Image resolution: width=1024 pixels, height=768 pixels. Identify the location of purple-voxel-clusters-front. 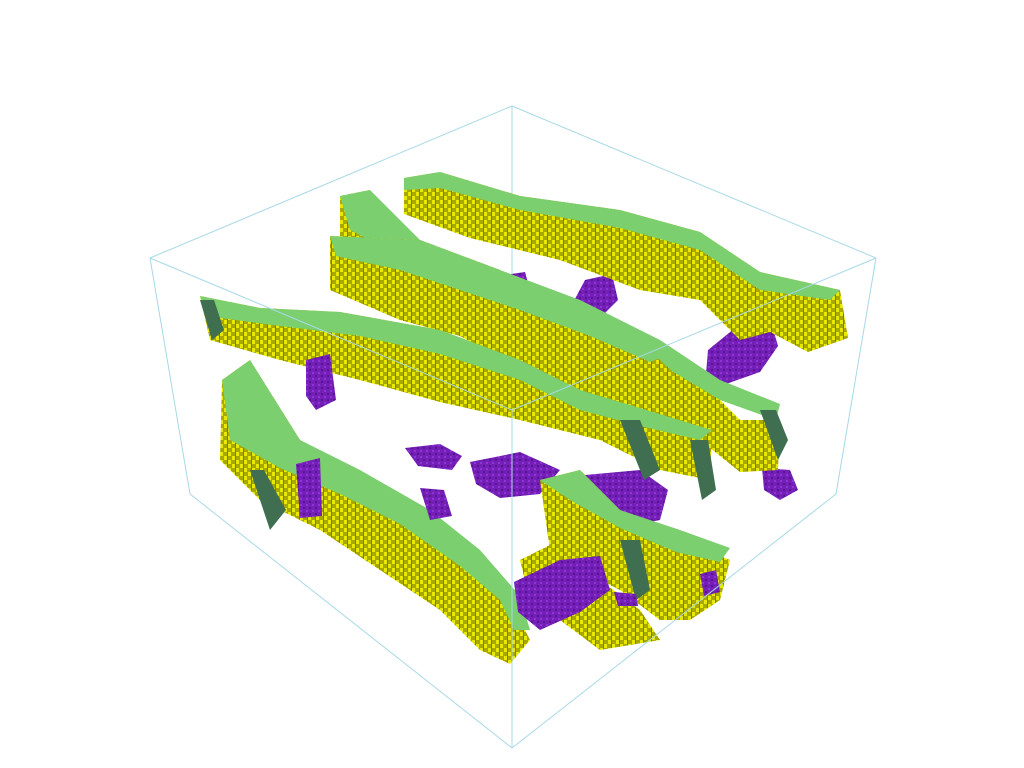
(508, 492).